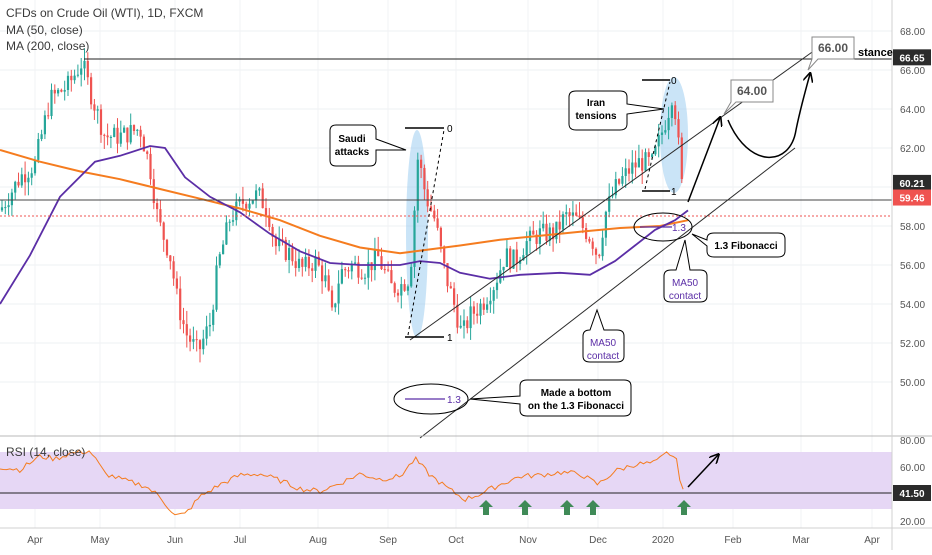 The image size is (932, 555). I want to click on target-64-box, so click(748, 97).